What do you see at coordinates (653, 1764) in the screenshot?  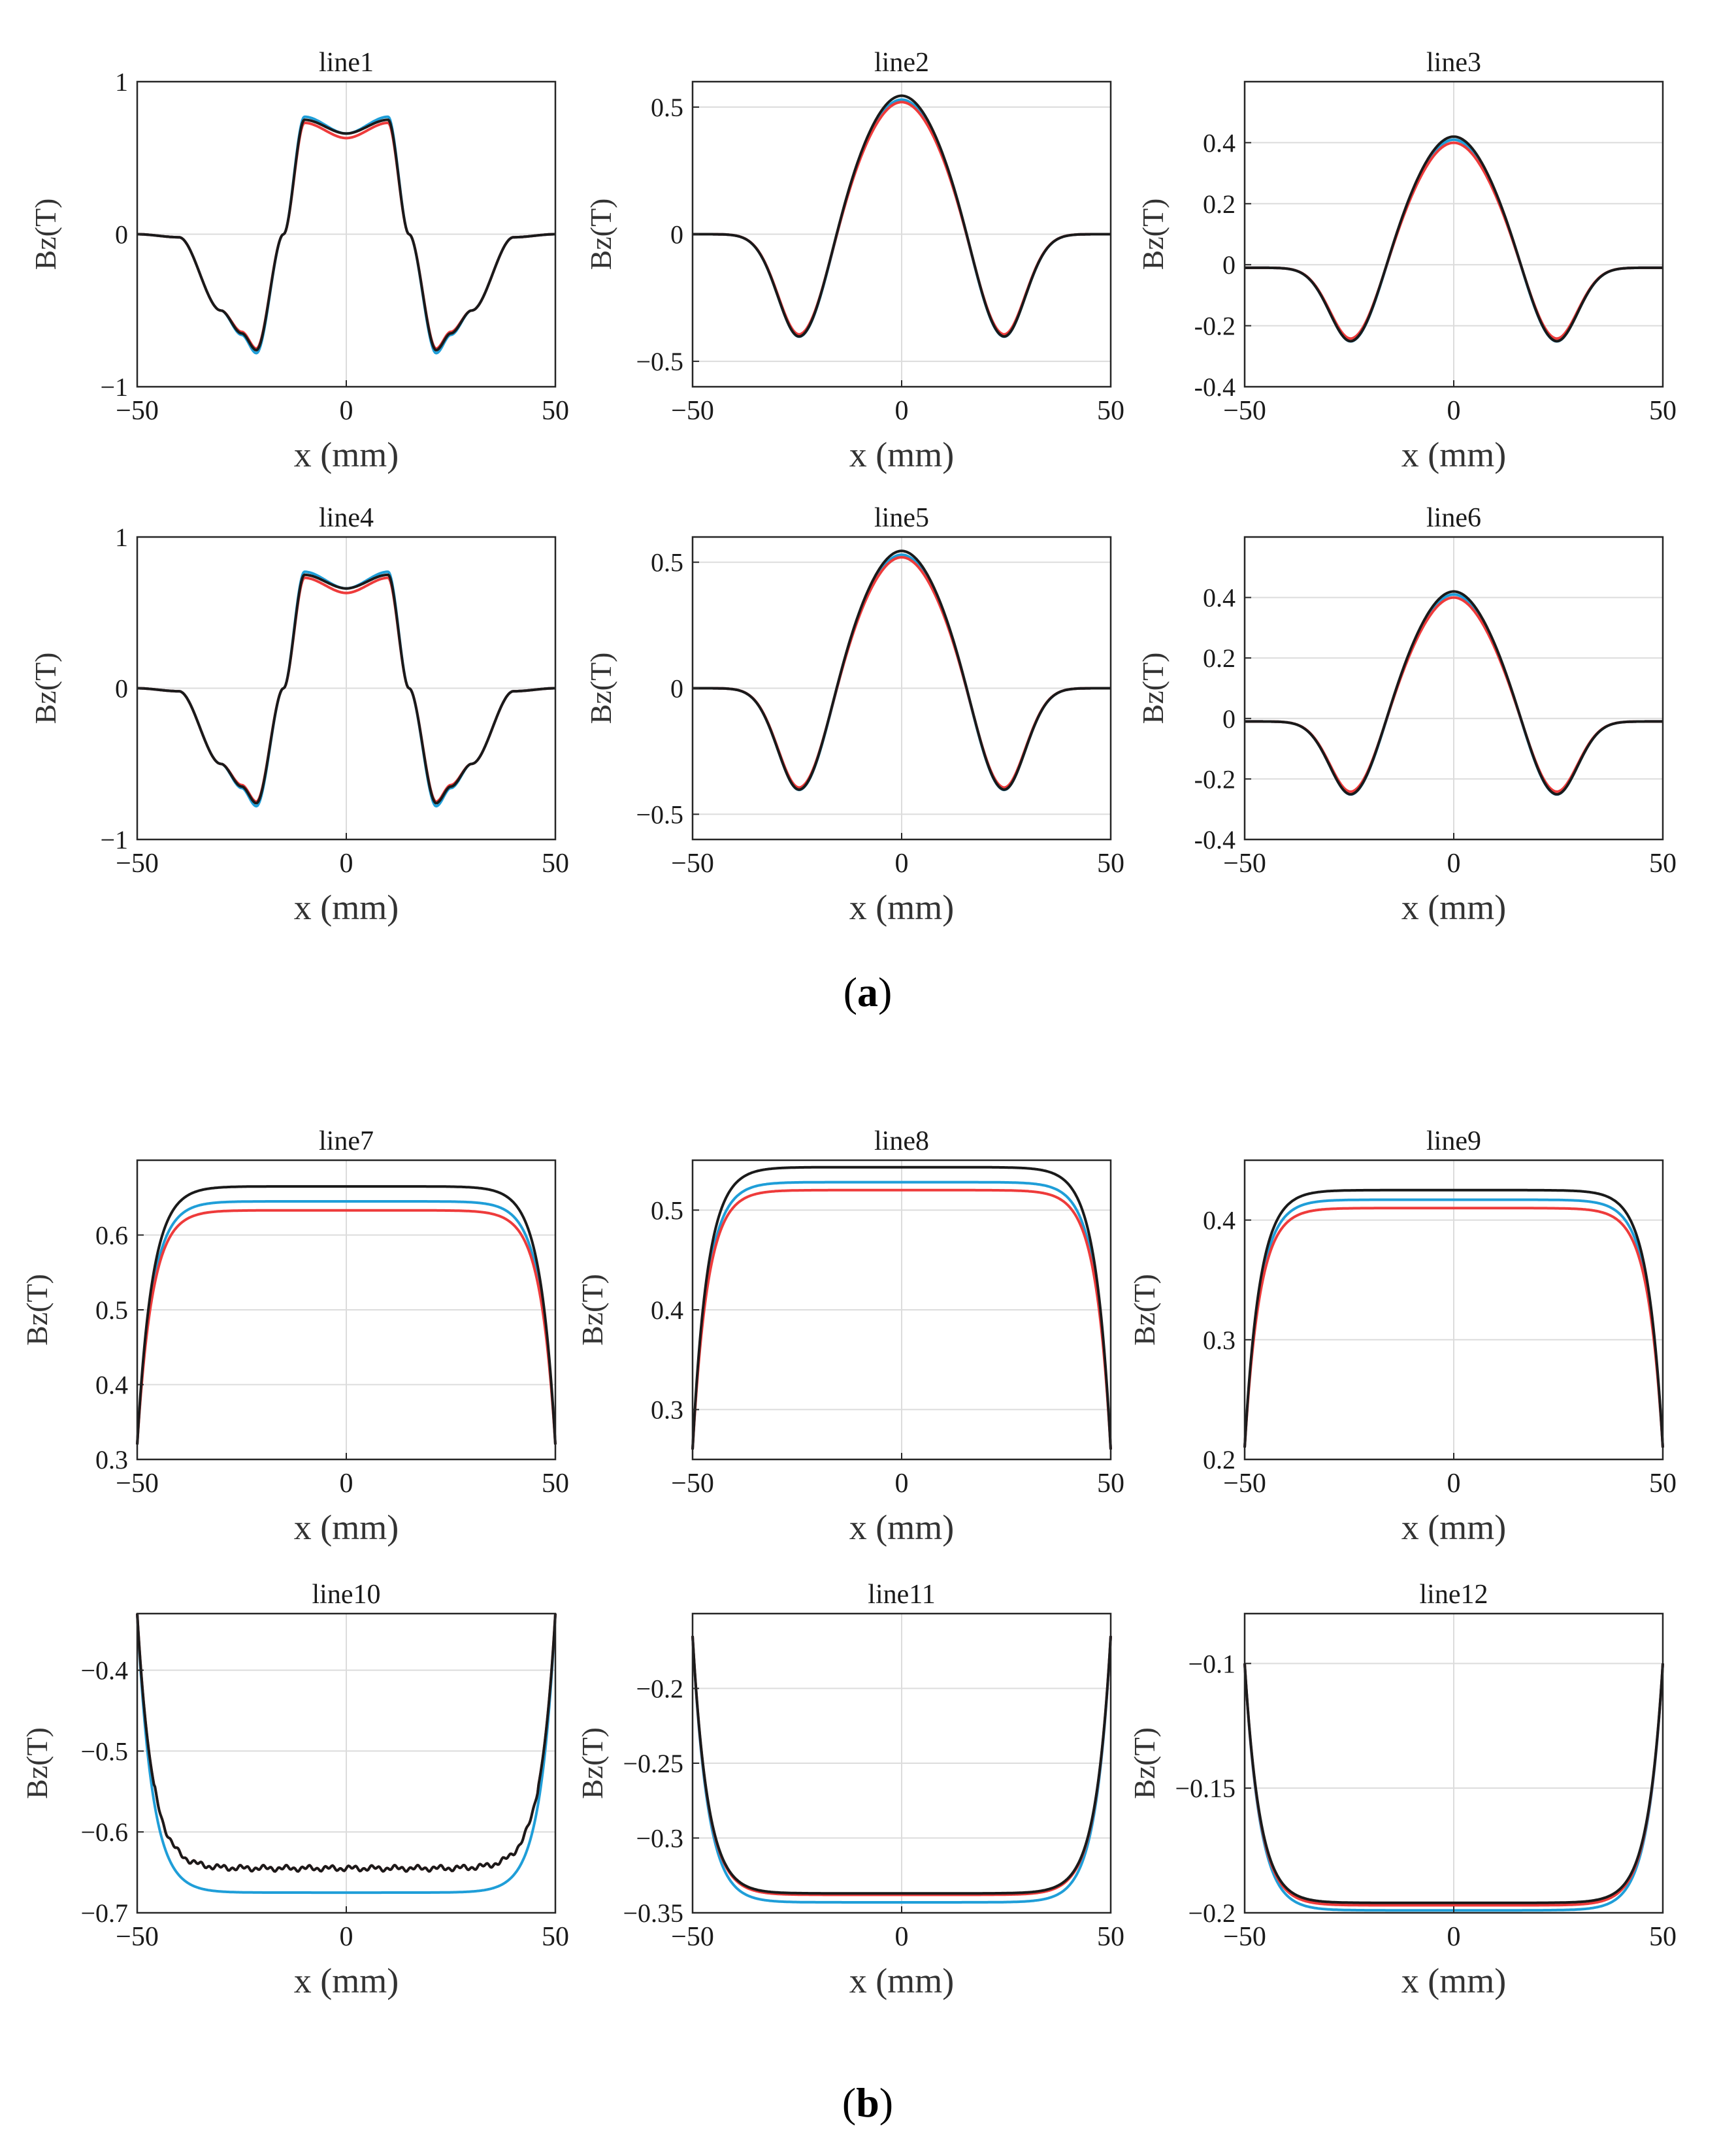 I see `y-tick-label: −0.25` at bounding box center [653, 1764].